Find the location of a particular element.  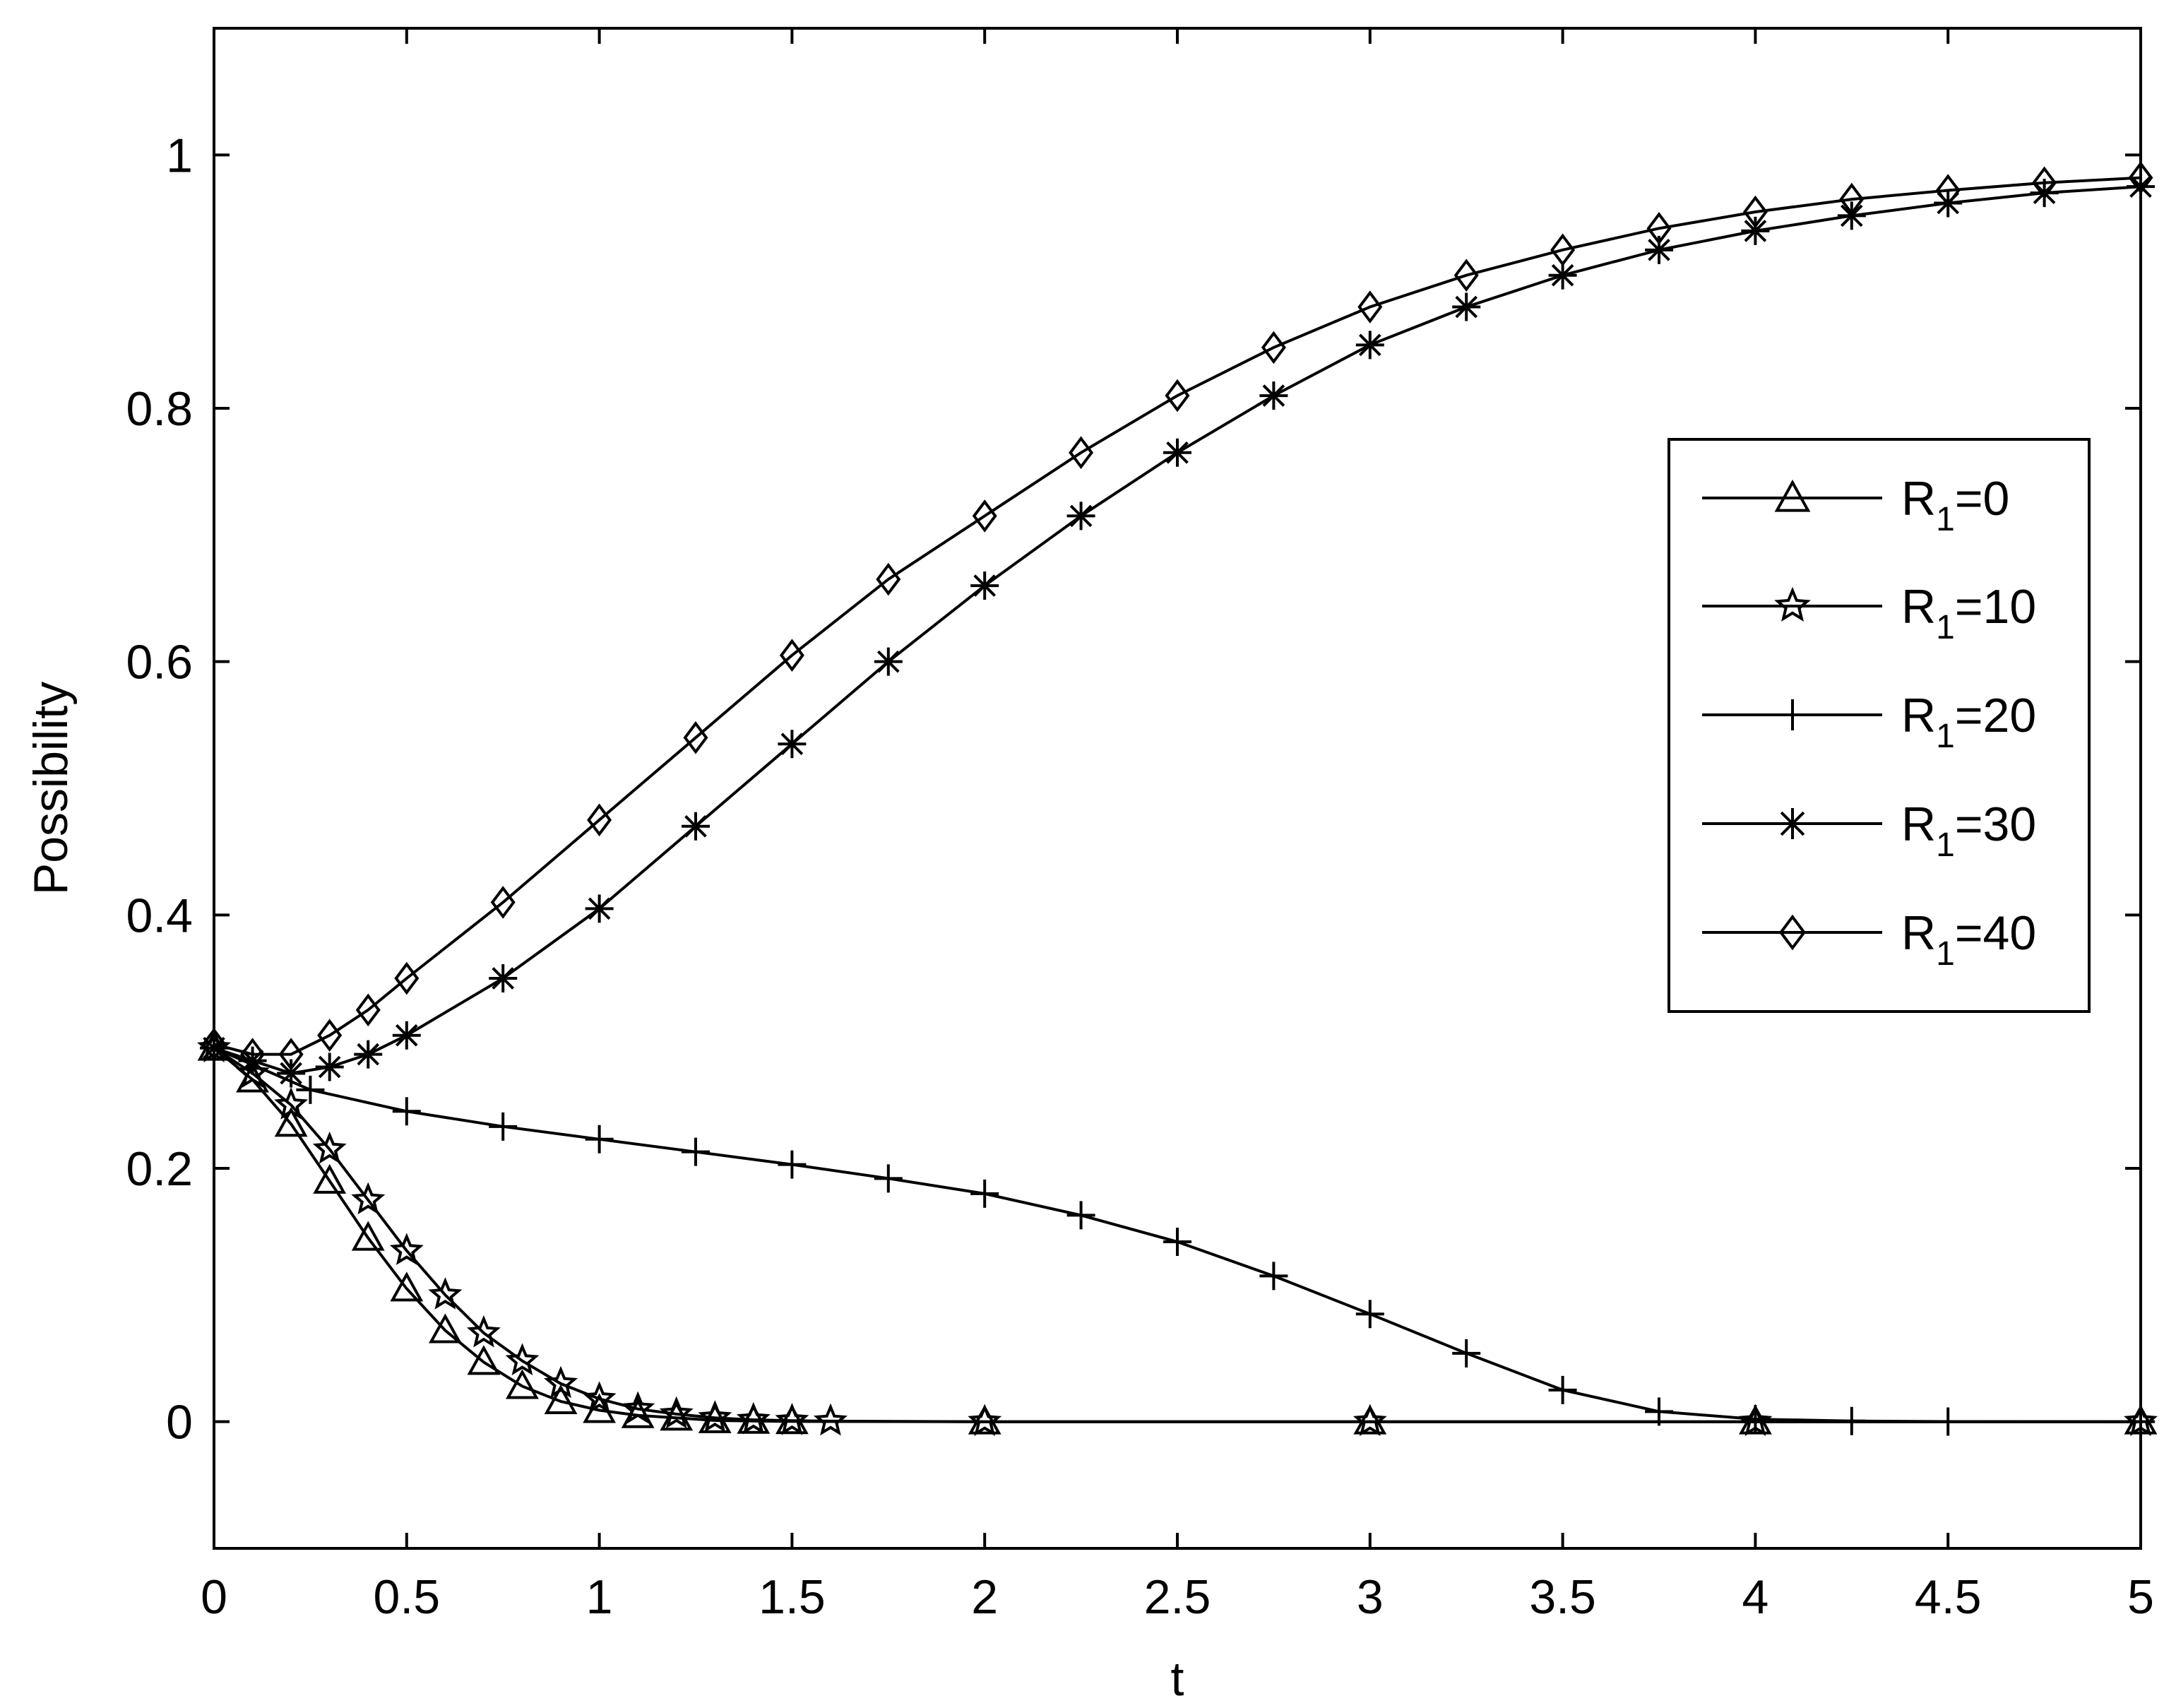

legend-item: R1=0 is located at coordinates (1855, 505).